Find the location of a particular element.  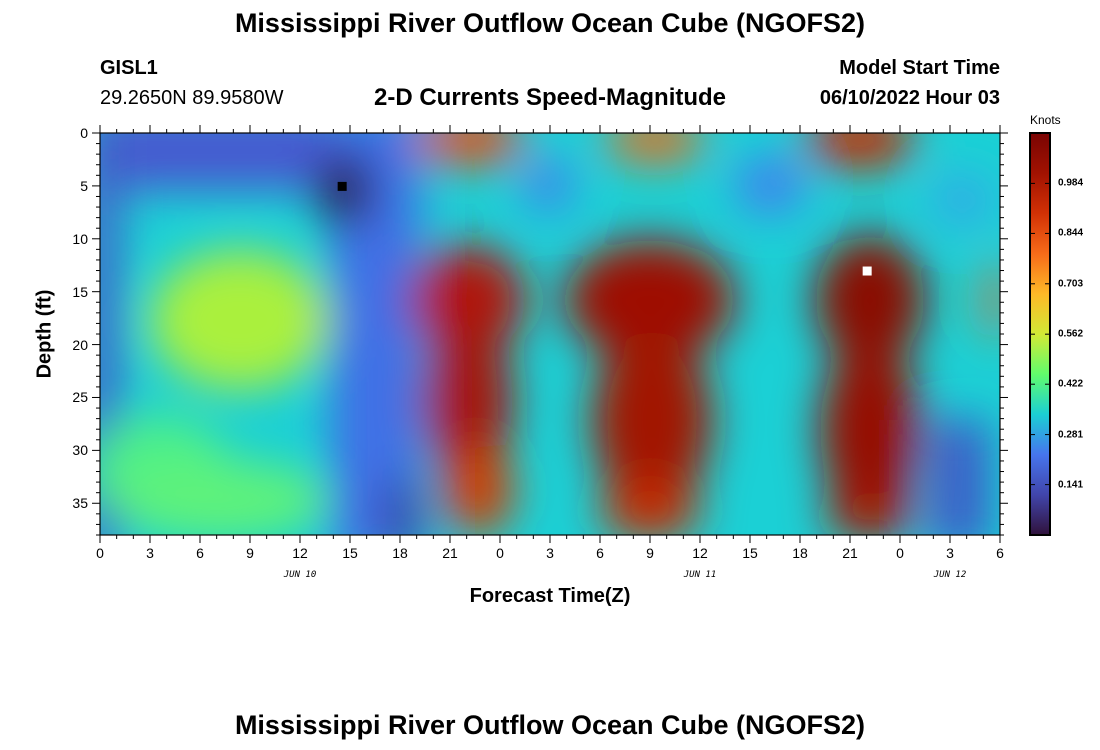

colorbar-tick-label: 0.562 is located at coordinates (1071, 334).